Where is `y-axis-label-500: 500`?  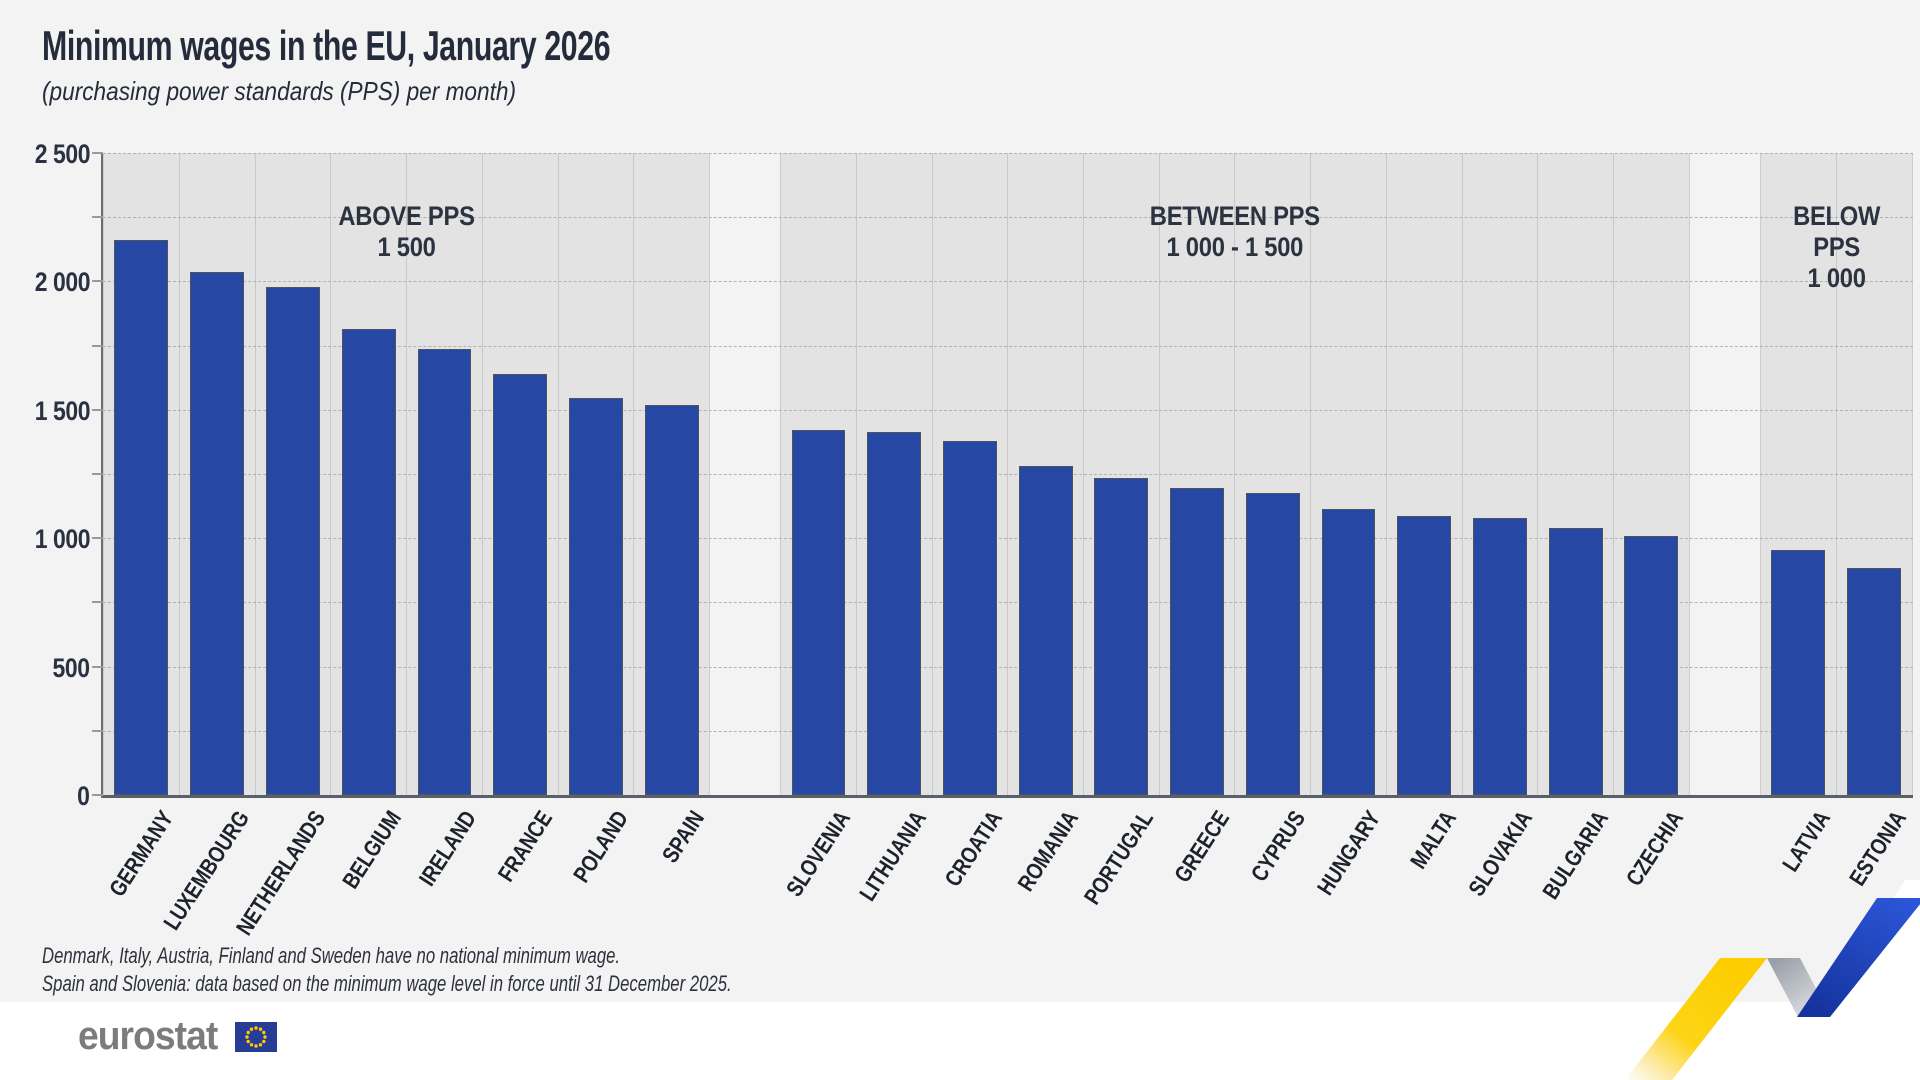 y-axis-label-500: 500 is located at coordinates (71, 667).